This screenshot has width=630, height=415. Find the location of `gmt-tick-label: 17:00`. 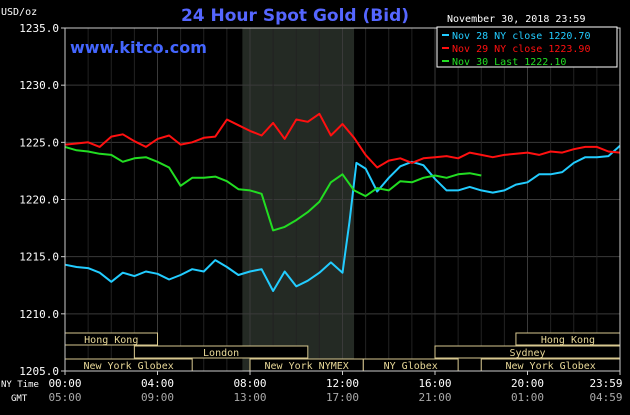

gmt-tick-label: 17:00 is located at coordinates (342, 397).